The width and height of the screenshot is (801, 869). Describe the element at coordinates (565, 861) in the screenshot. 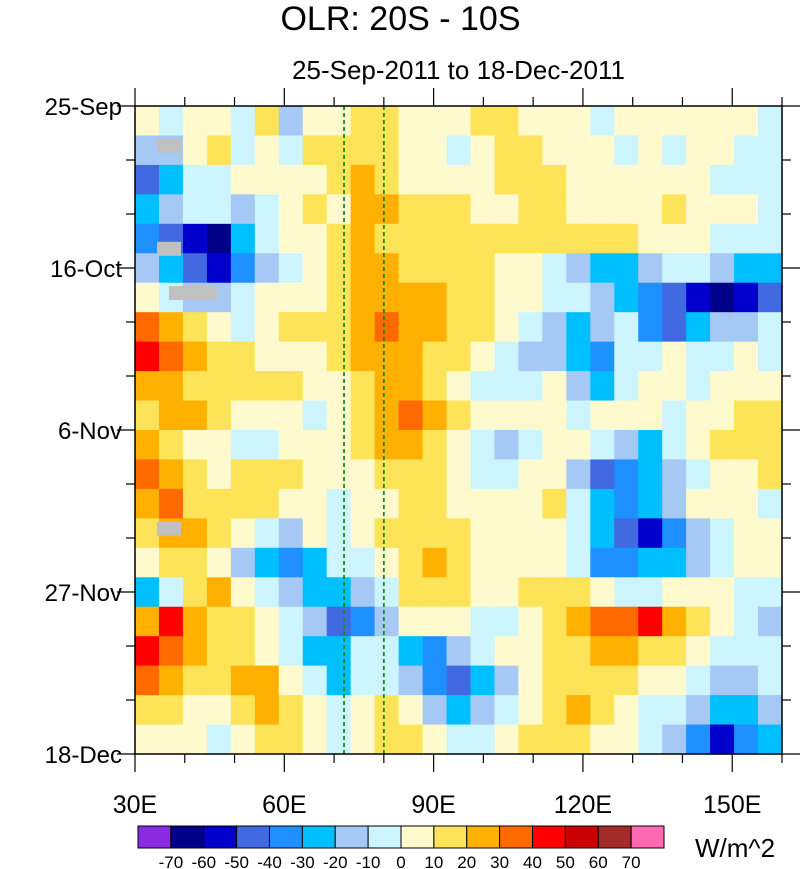

I see `colorbar-label: 50` at that location.